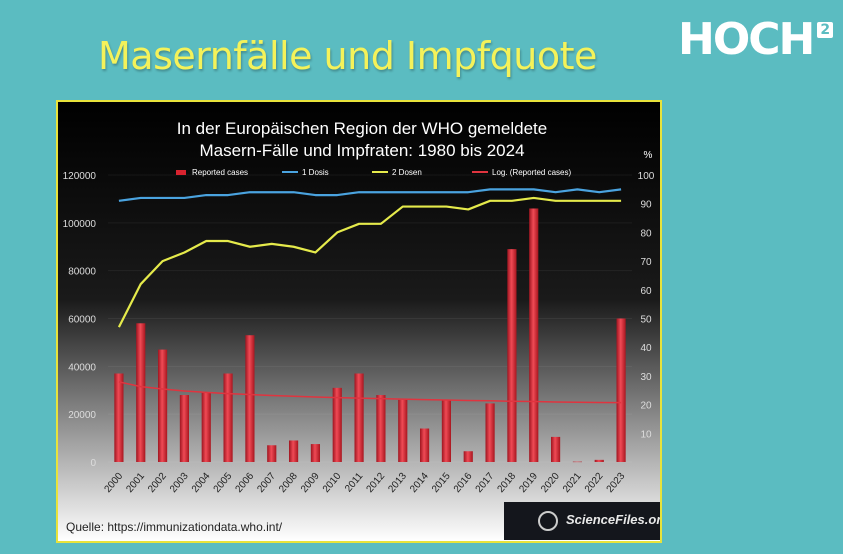 The width and height of the screenshot is (843, 554). What do you see at coordinates (646, 205) in the screenshot?
I see `y2-tick-label: 90` at bounding box center [646, 205].